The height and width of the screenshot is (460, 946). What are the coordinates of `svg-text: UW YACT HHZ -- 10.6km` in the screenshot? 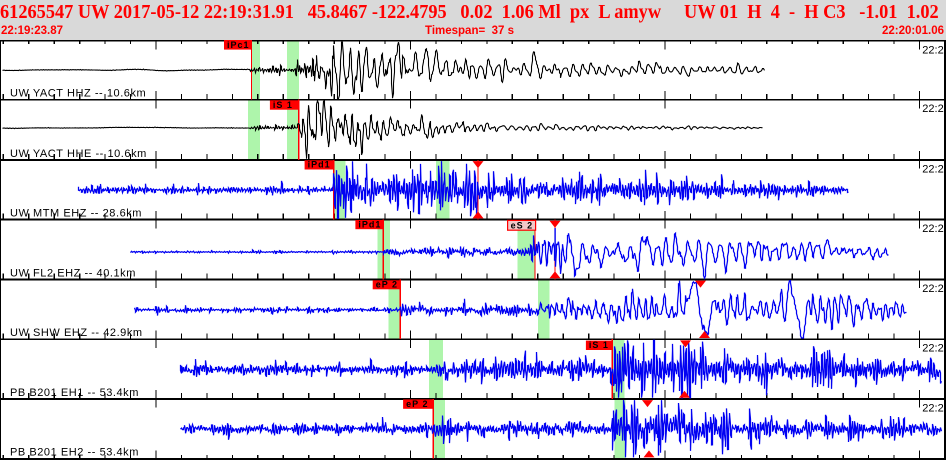 It's located at (78, 94).